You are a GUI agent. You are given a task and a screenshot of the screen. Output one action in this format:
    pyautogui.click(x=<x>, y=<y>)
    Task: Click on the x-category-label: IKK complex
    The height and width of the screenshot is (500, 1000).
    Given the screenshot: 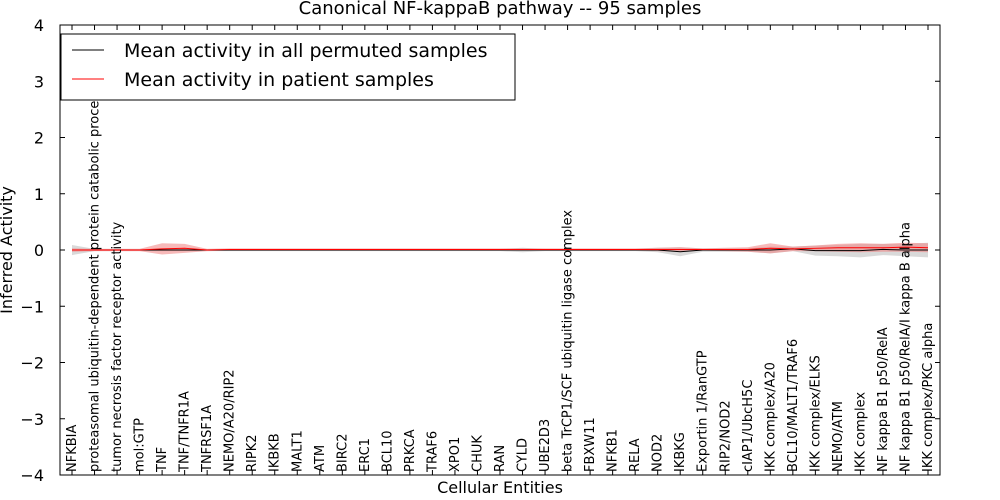 What is the action you would take?
    pyautogui.click(x=860, y=432)
    